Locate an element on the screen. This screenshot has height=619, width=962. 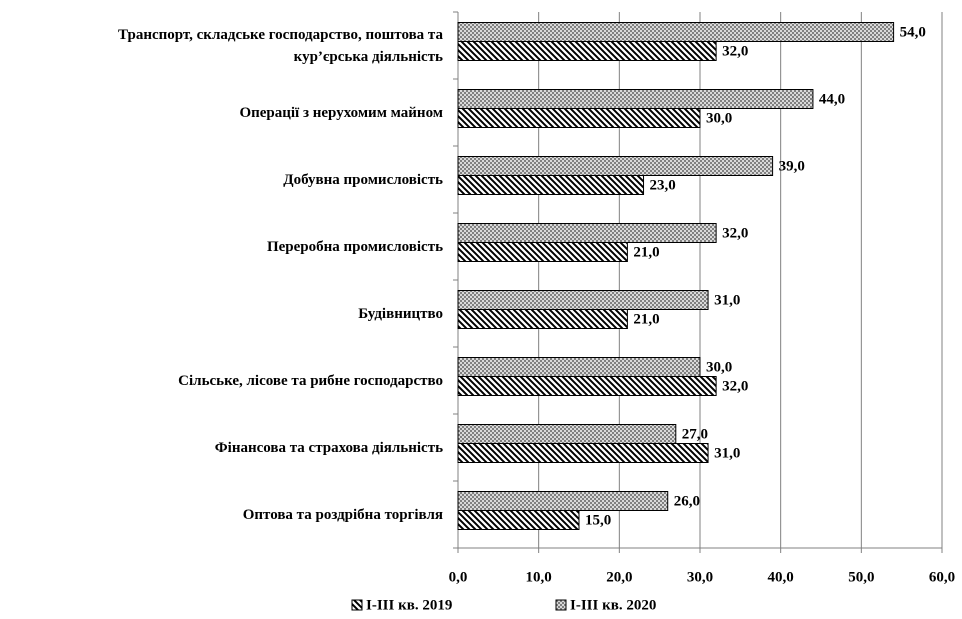
value-label: 26,0 is located at coordinates (687, 501).